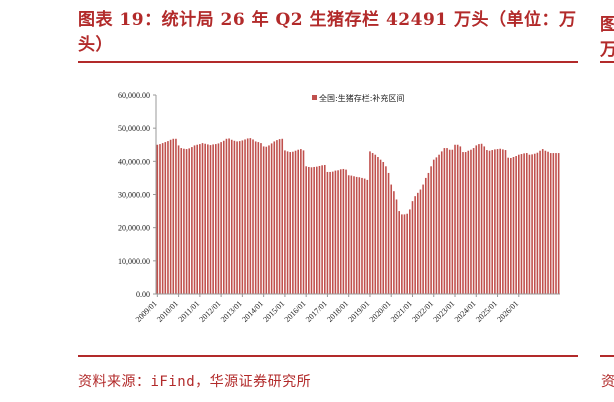  I want to click on x-tick-label: 2017/01, so click(316, 311).